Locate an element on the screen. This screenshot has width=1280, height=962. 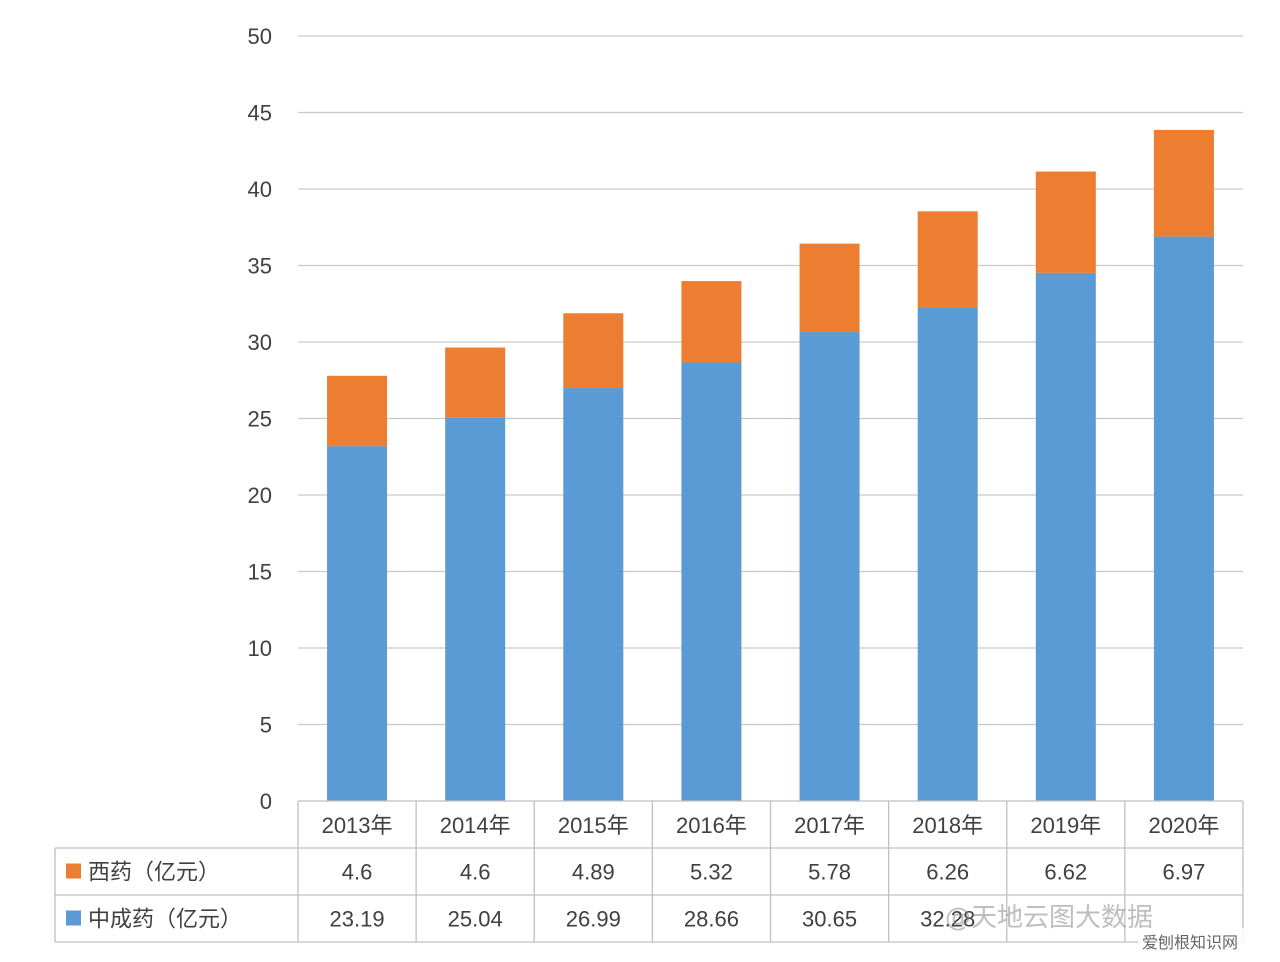
table-cell: 6.97 is located at coordinates (1184, 872).